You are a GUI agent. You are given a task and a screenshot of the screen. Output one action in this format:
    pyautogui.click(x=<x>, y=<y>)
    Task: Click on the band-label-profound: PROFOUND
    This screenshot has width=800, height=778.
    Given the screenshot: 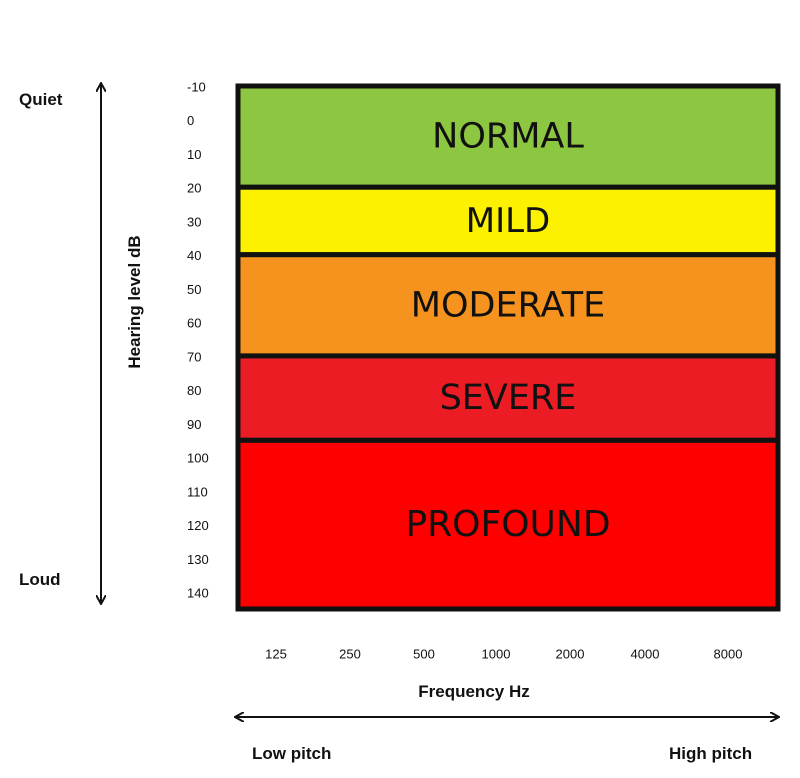 What is the action you would take?
    pyautogui.click(x=507, y=524)
    